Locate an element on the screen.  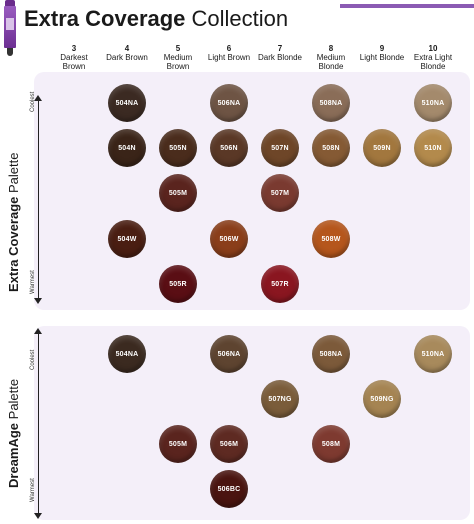
column-name: Medium Blonde is located at coordinates (331, 62).